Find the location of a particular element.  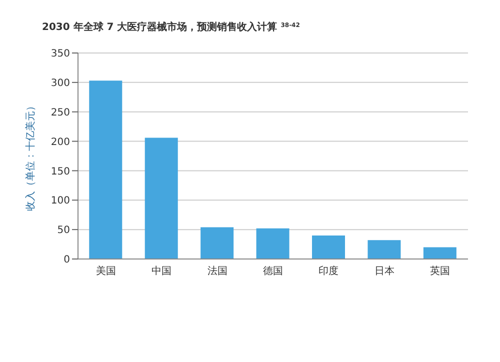

y-tick-label: 100 is located at coordinates (60, 201).